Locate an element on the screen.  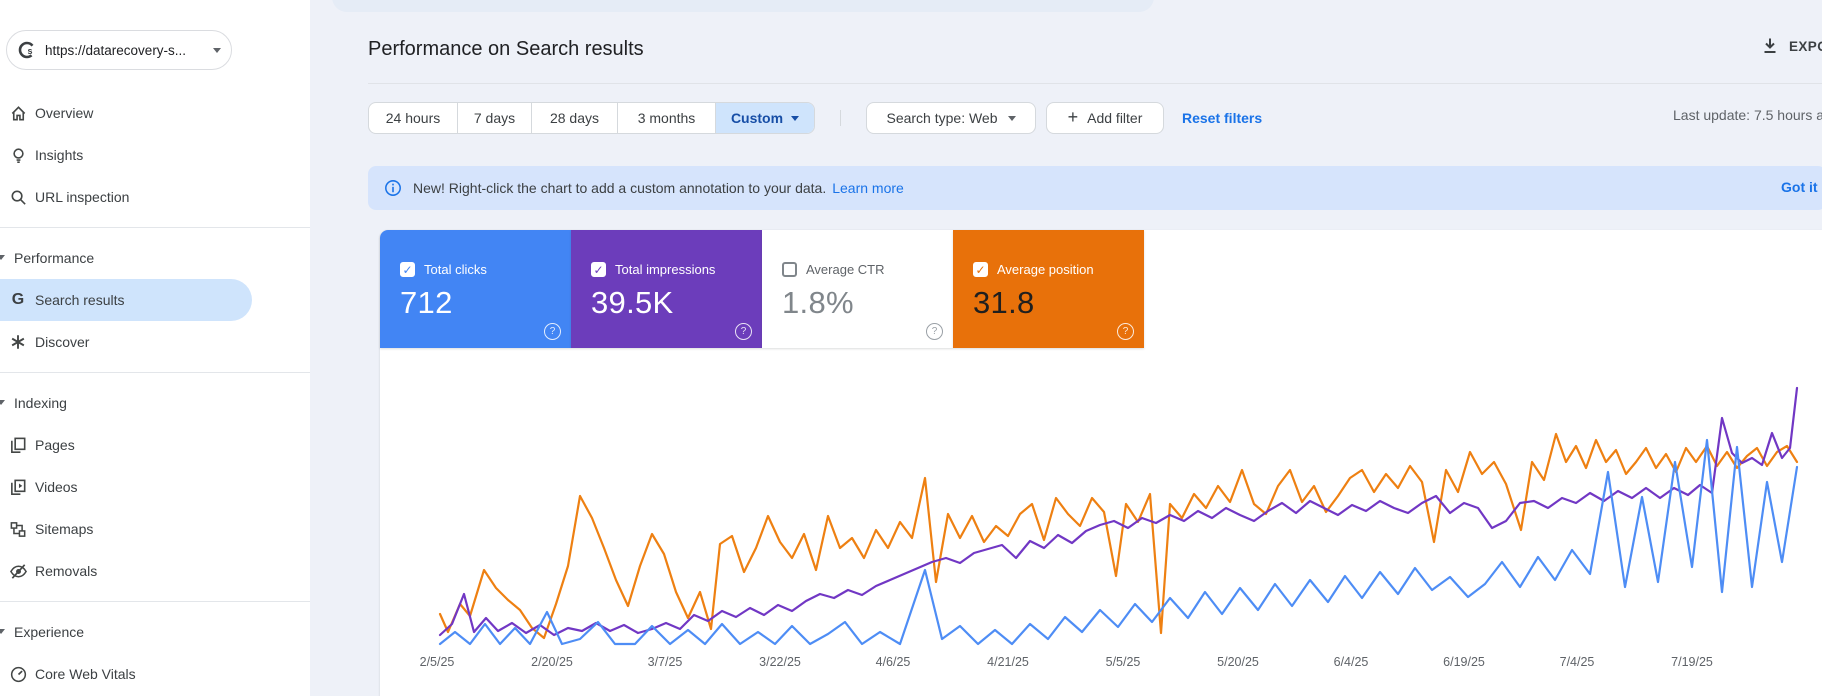
magnifier-icon is located at coordinates (18, 197).